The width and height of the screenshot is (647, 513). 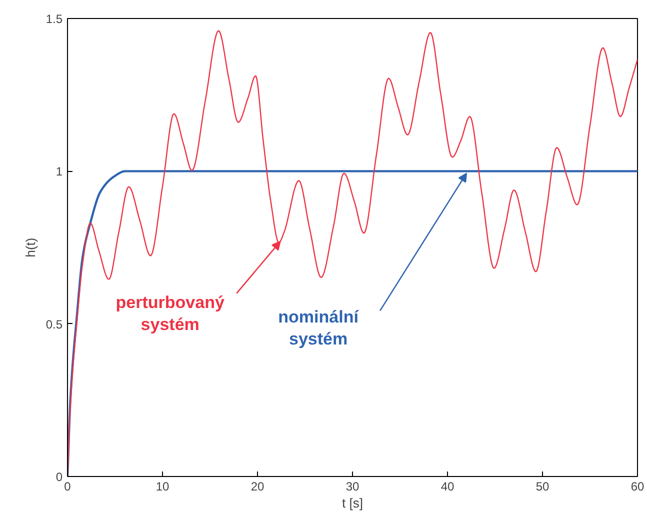 What do you see at coordinates (68, 487) in the screenshot?
I see `x-tick-label: 0` at bounding box center [68, 487].